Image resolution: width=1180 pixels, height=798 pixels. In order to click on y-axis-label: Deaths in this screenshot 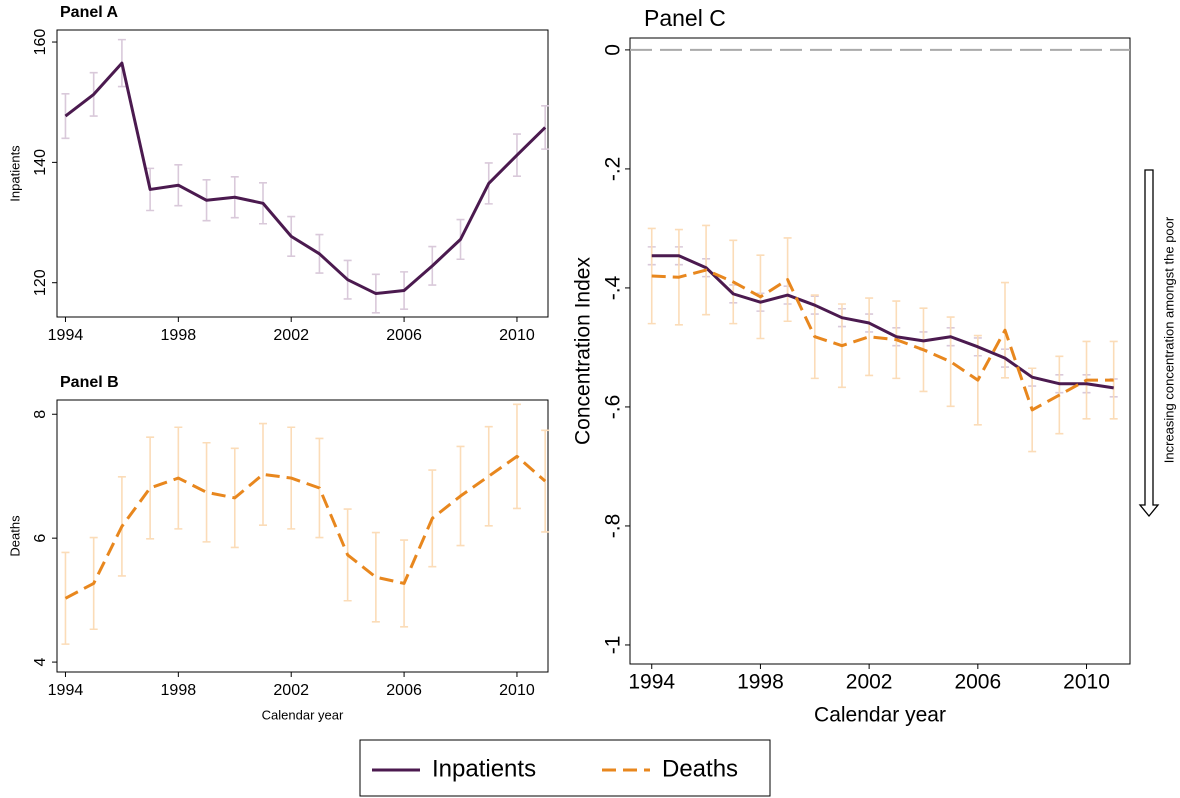, I will do `click(14, 536)`.